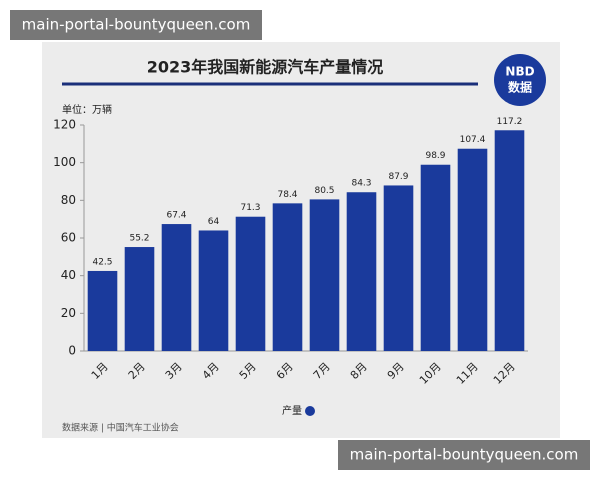  What do you see at coordinates (510, 122) in the screenshot?
I see `value-label: 117.2` at bounding box center [510, 122].